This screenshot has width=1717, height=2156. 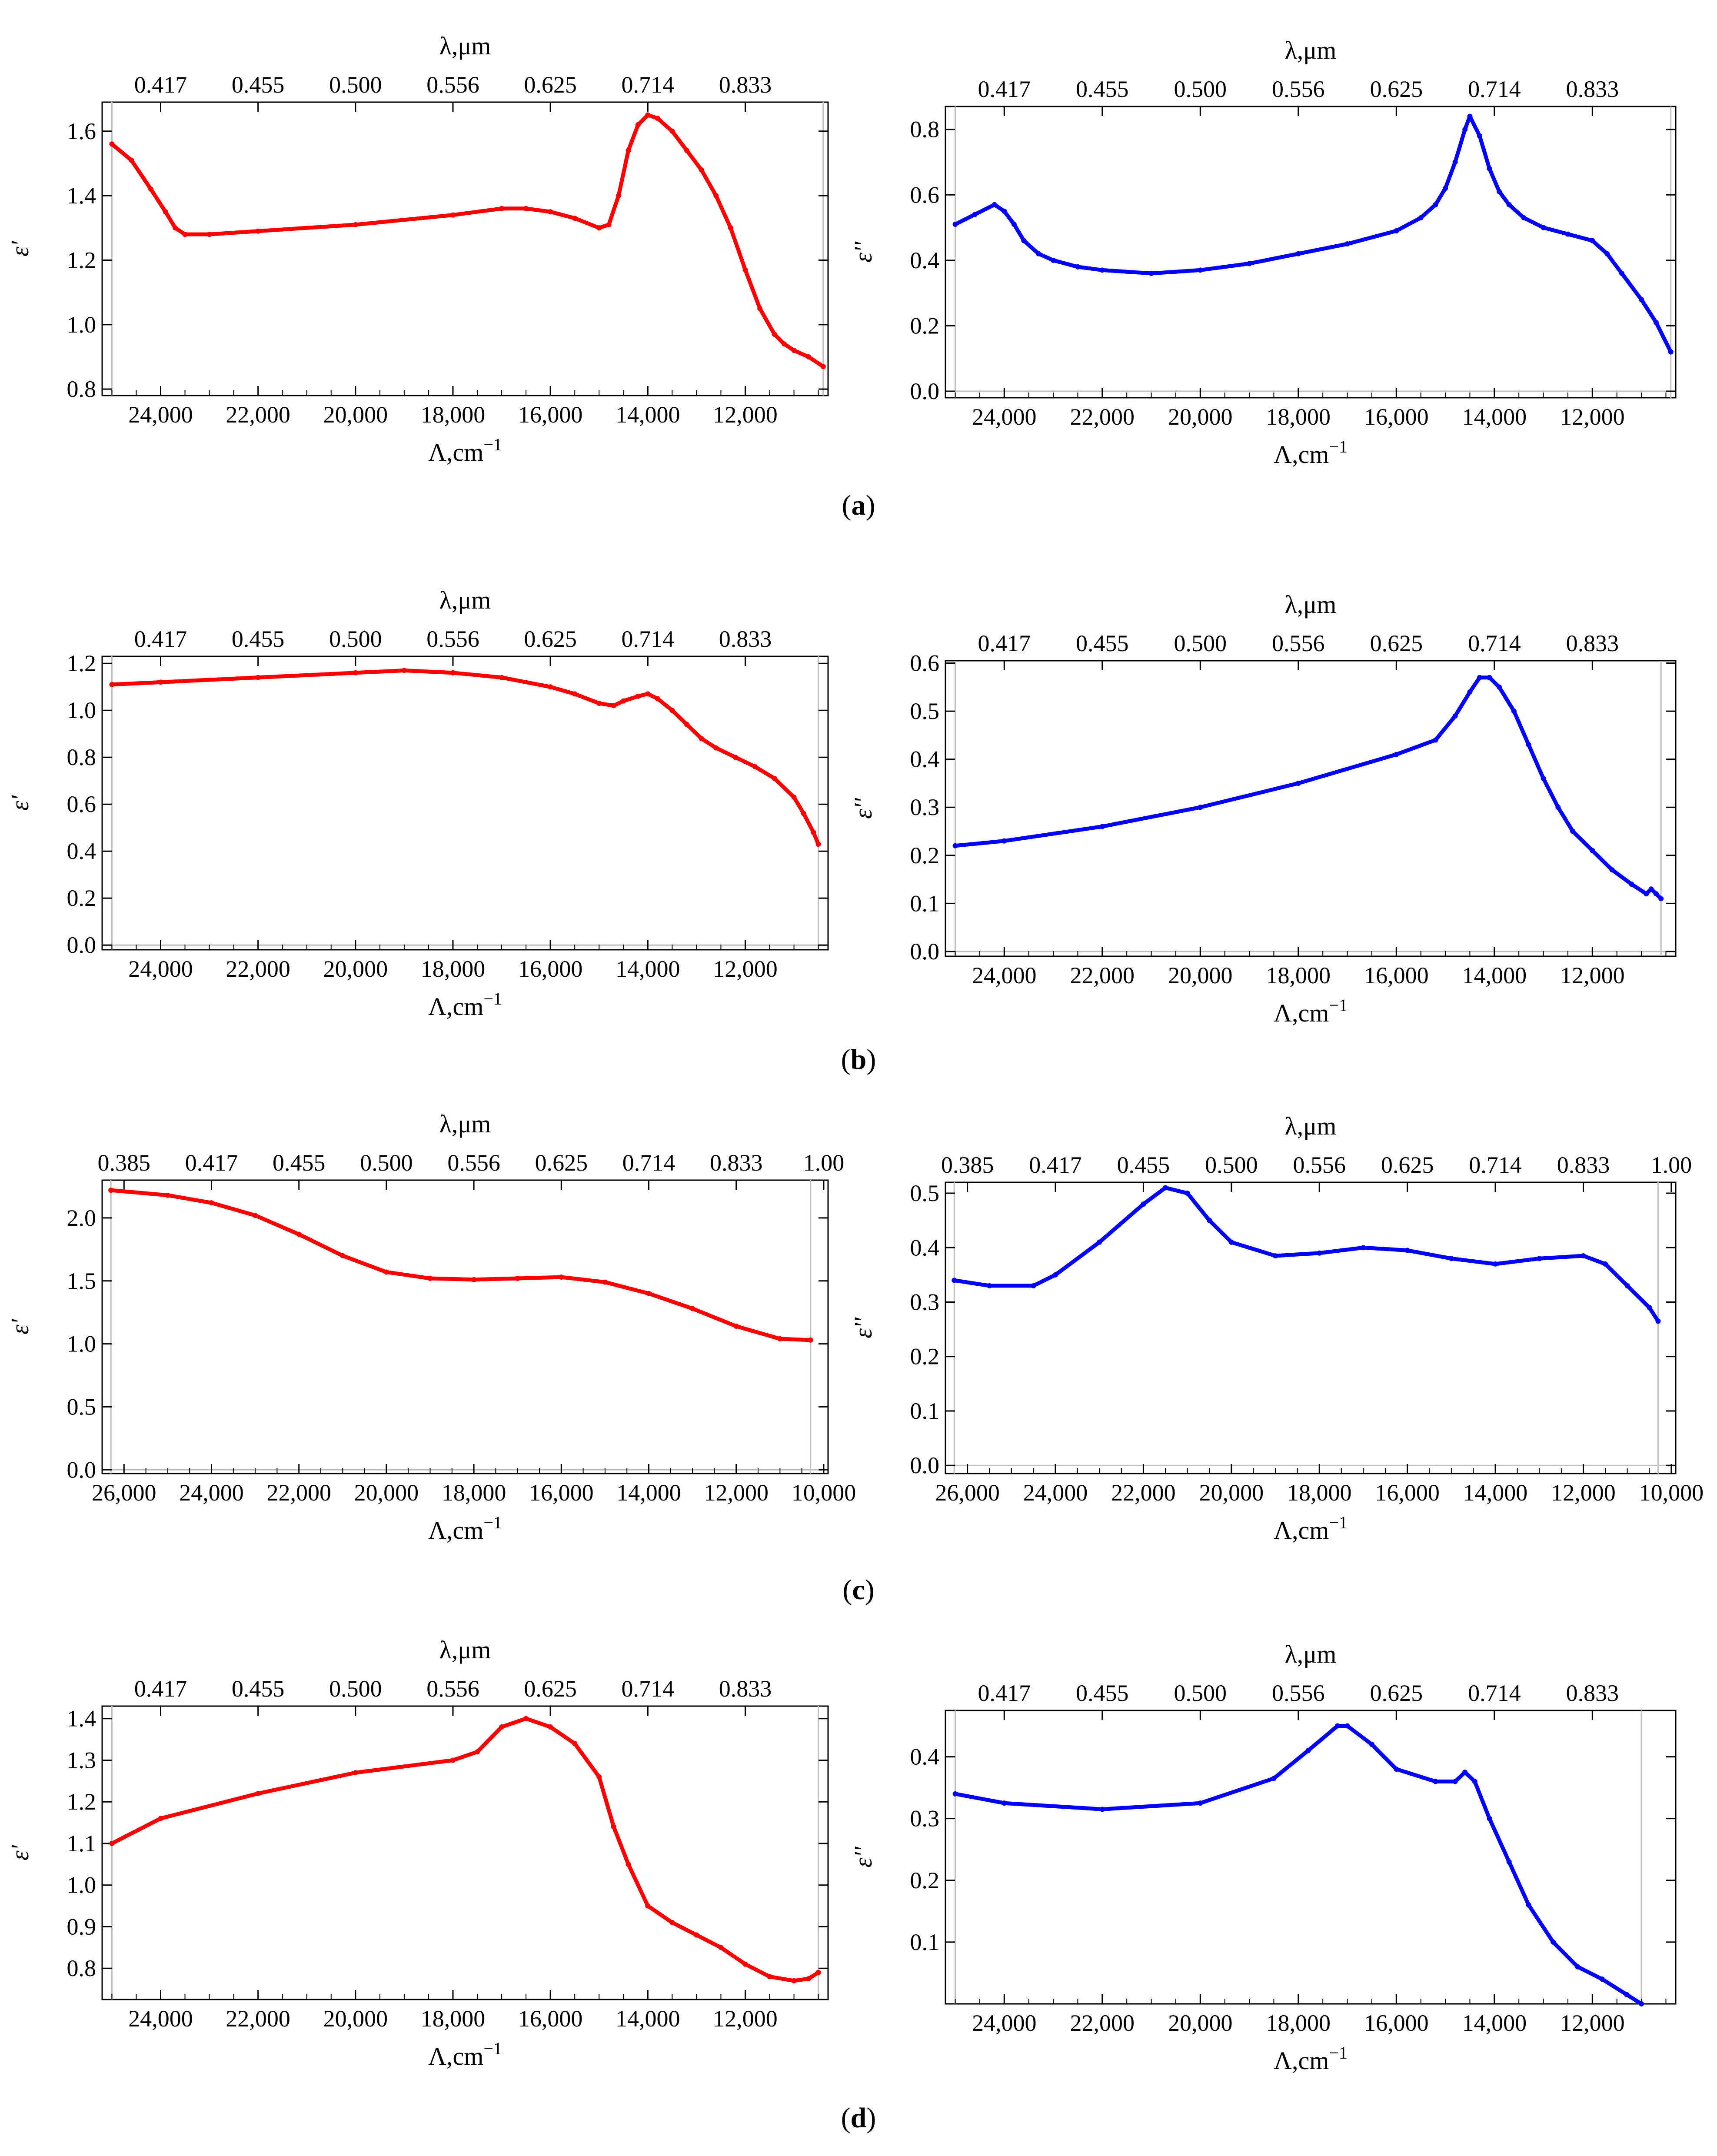 I want to click on y-tick-label: 0.4, so click(x=925, y=1757).